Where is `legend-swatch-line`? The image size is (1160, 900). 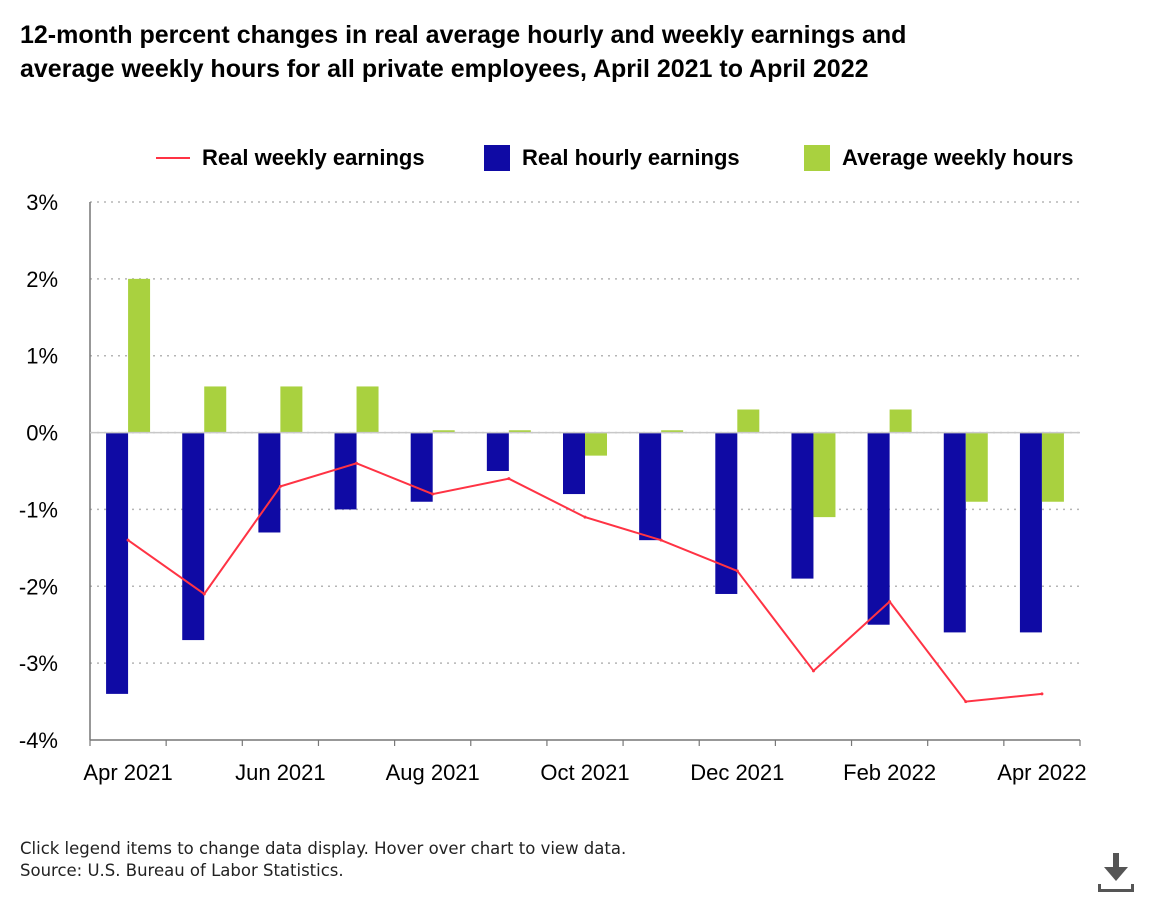
legend-swatch-line is located at coordinates (173, 158).